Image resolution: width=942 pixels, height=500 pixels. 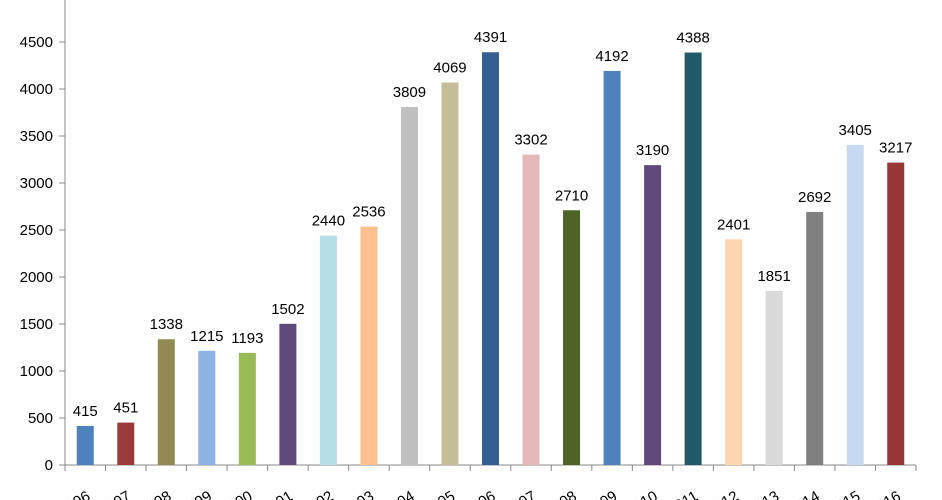 I want to click on x-tick-label-2015: 2015, so click(x=844, y=494).